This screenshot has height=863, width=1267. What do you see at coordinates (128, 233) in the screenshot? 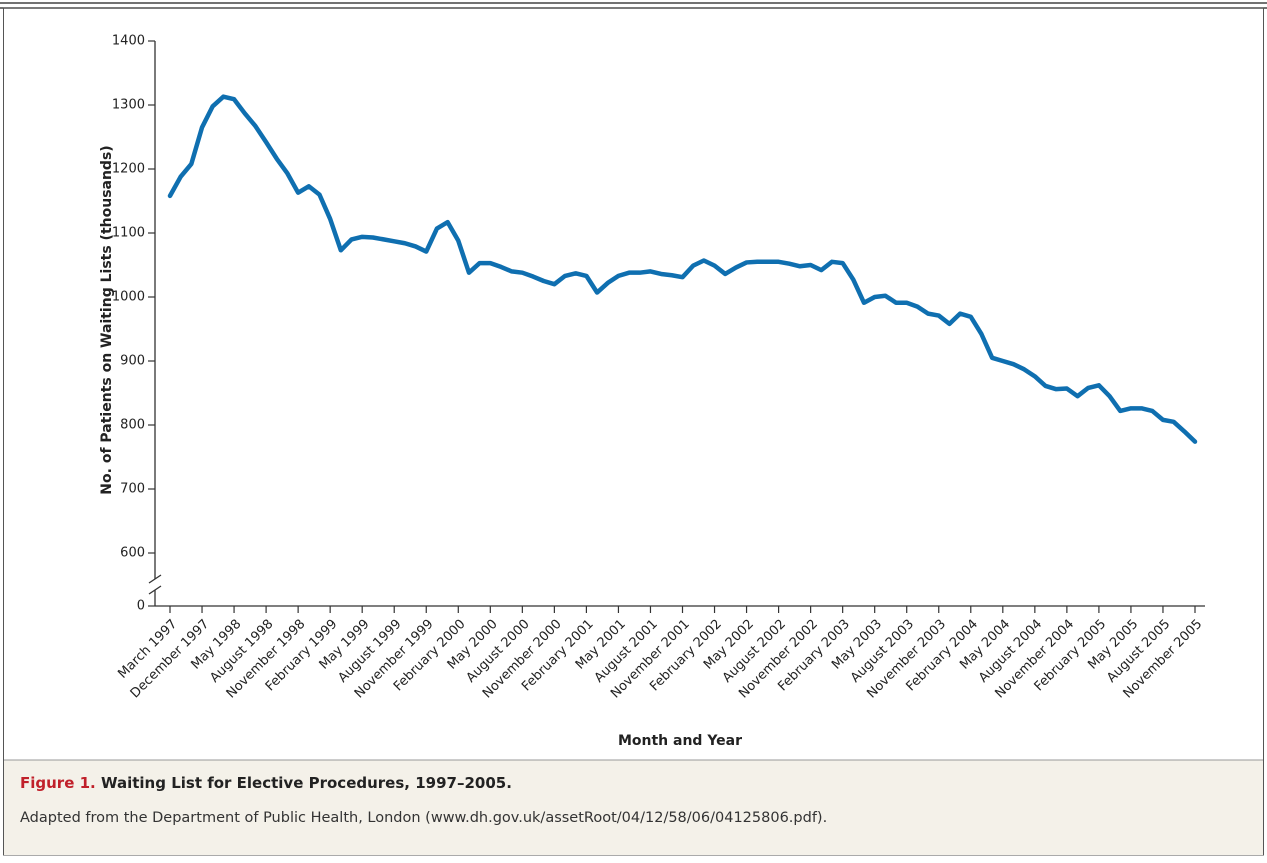
I see `y-tick-label: 1100` at bounding box center [128, 233].